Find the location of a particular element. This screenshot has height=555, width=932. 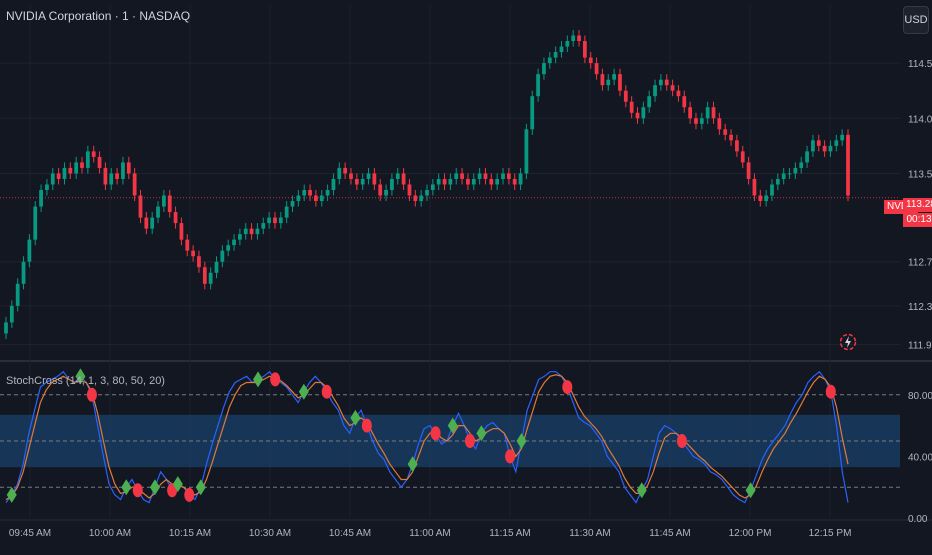

indicator-title: StochCross (14, 1, 3, 80, 50, 20) is located at coordinates (85, 381).